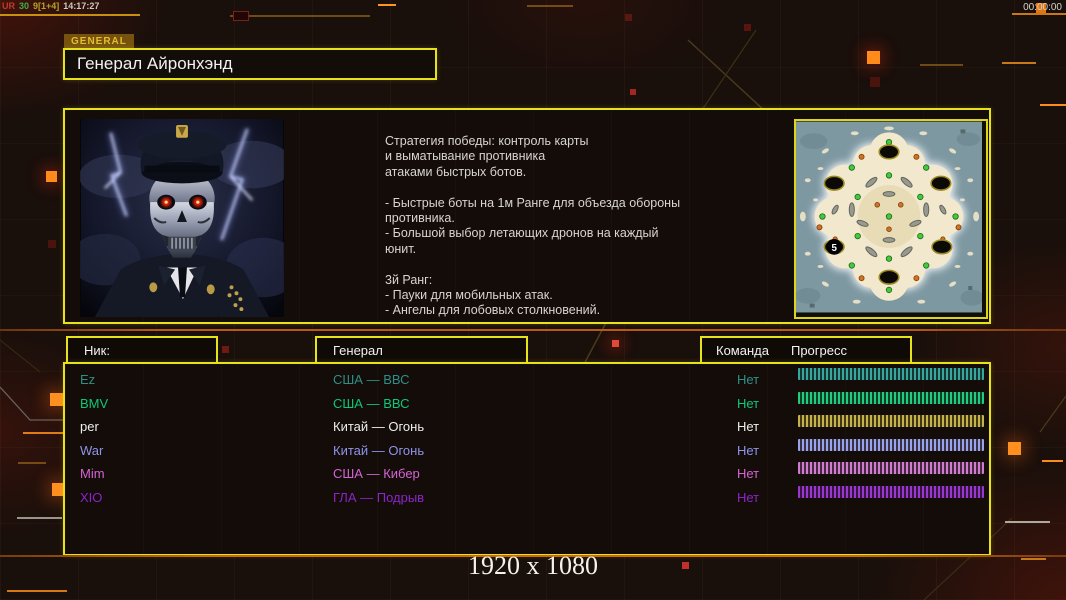 Image resolution: width=1066 pixels, height=600 pixels. Describe the element at coordinates (818, 350) in the screenshot. I see `header-progress-label: Прогресс` at that location.